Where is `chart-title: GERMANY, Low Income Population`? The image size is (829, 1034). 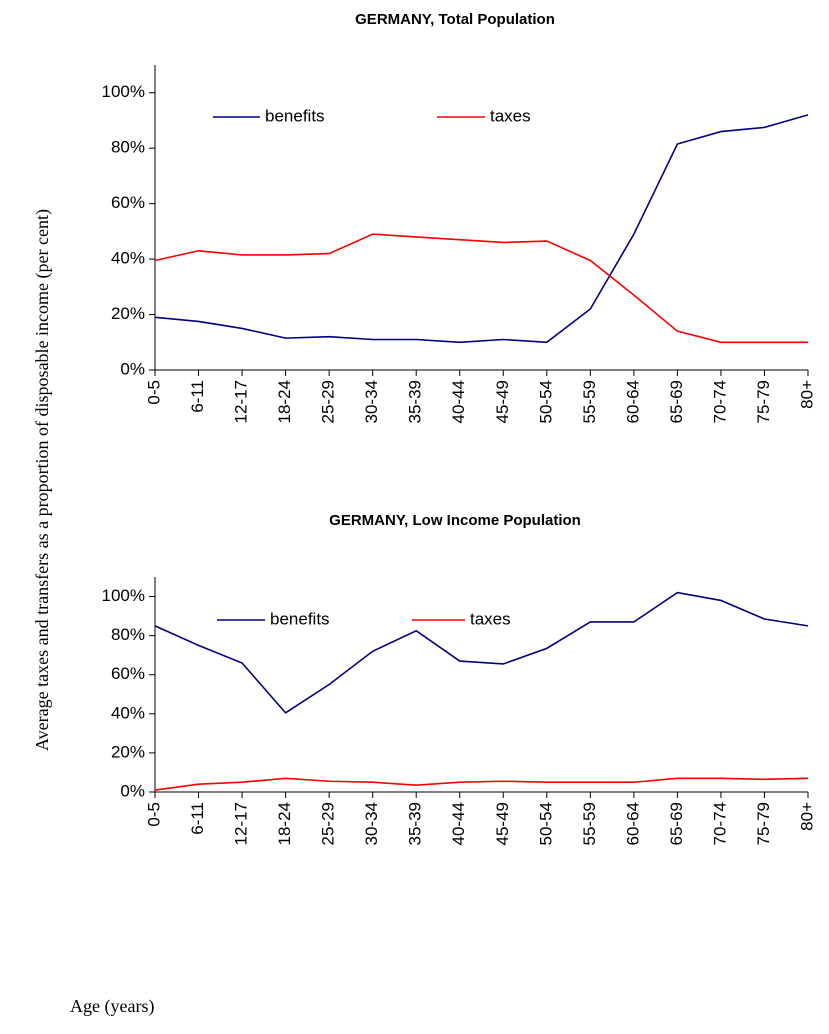 chart-title: GERMANY, Low Income Population is located at coordinates (455, 520).